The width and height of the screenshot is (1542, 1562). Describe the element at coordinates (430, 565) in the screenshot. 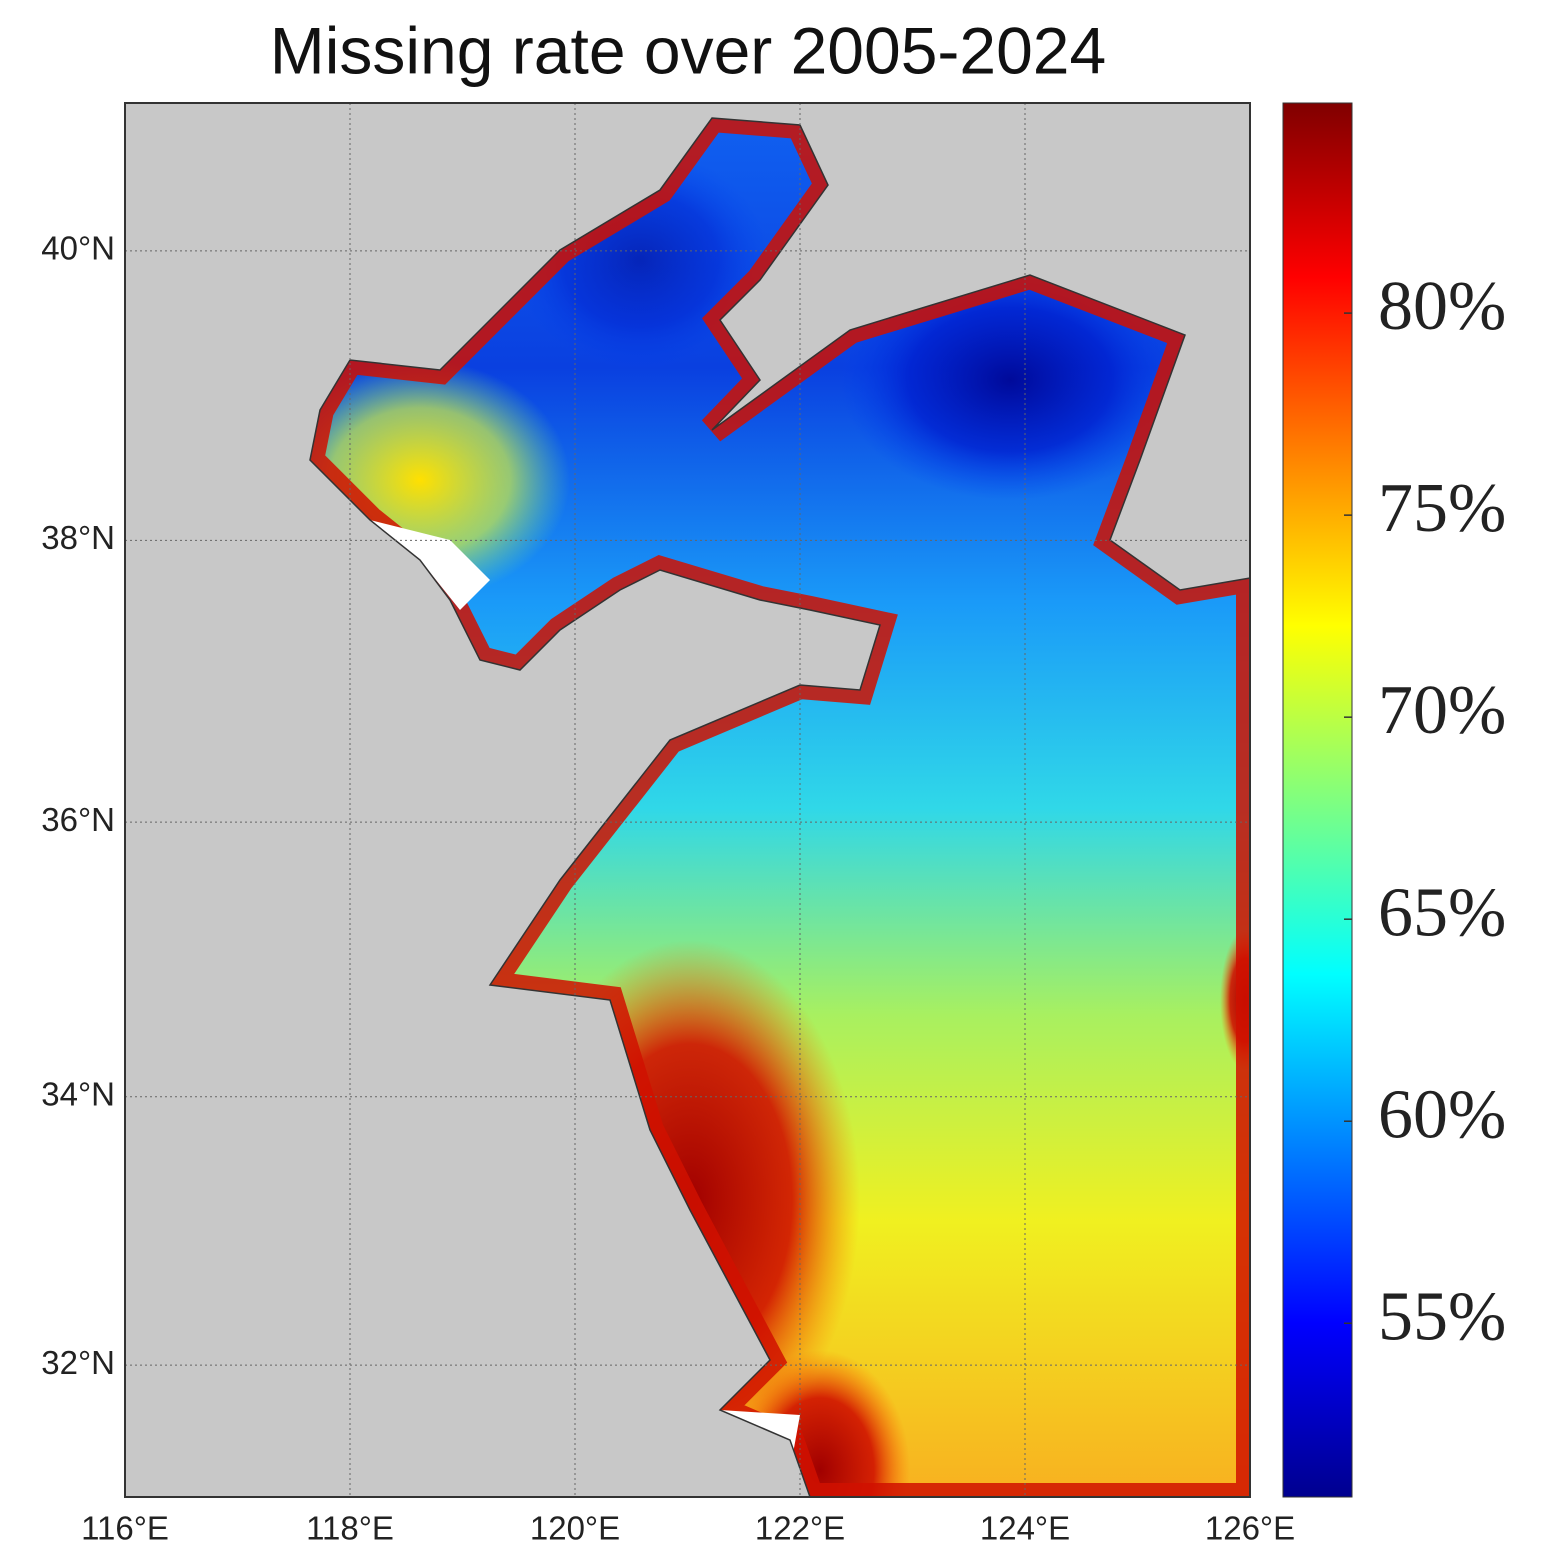

I see `no-data-area` at that location.